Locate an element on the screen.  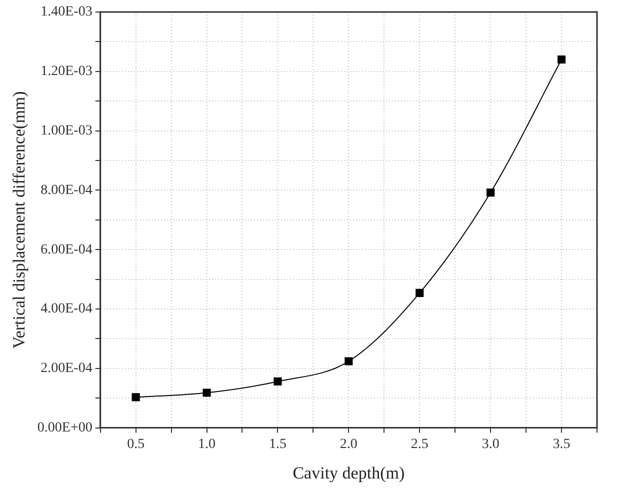
y-axis-title: Vertical displacement difference(mm) is located at coordinates (19, 220).